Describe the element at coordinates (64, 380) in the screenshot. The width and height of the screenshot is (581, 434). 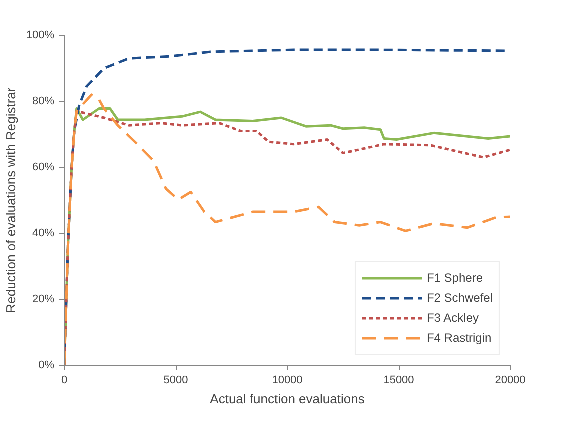
I see `x-tick-label: 0` at that location.